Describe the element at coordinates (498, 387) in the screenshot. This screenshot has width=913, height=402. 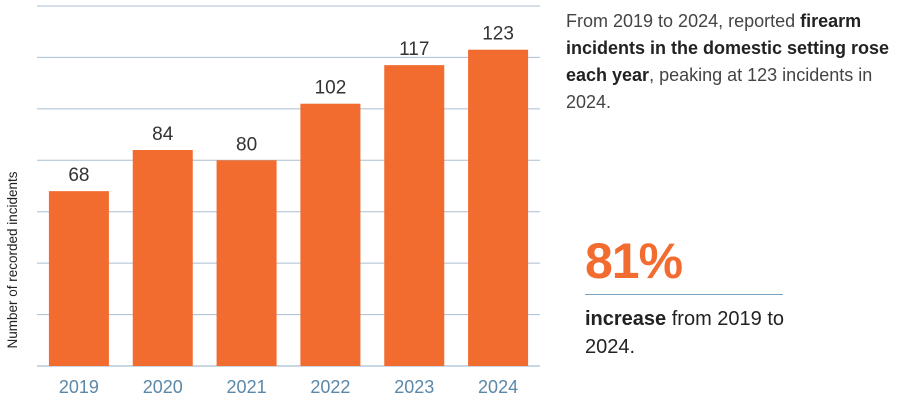
I see `x-tick-2024: 2024` at that location.